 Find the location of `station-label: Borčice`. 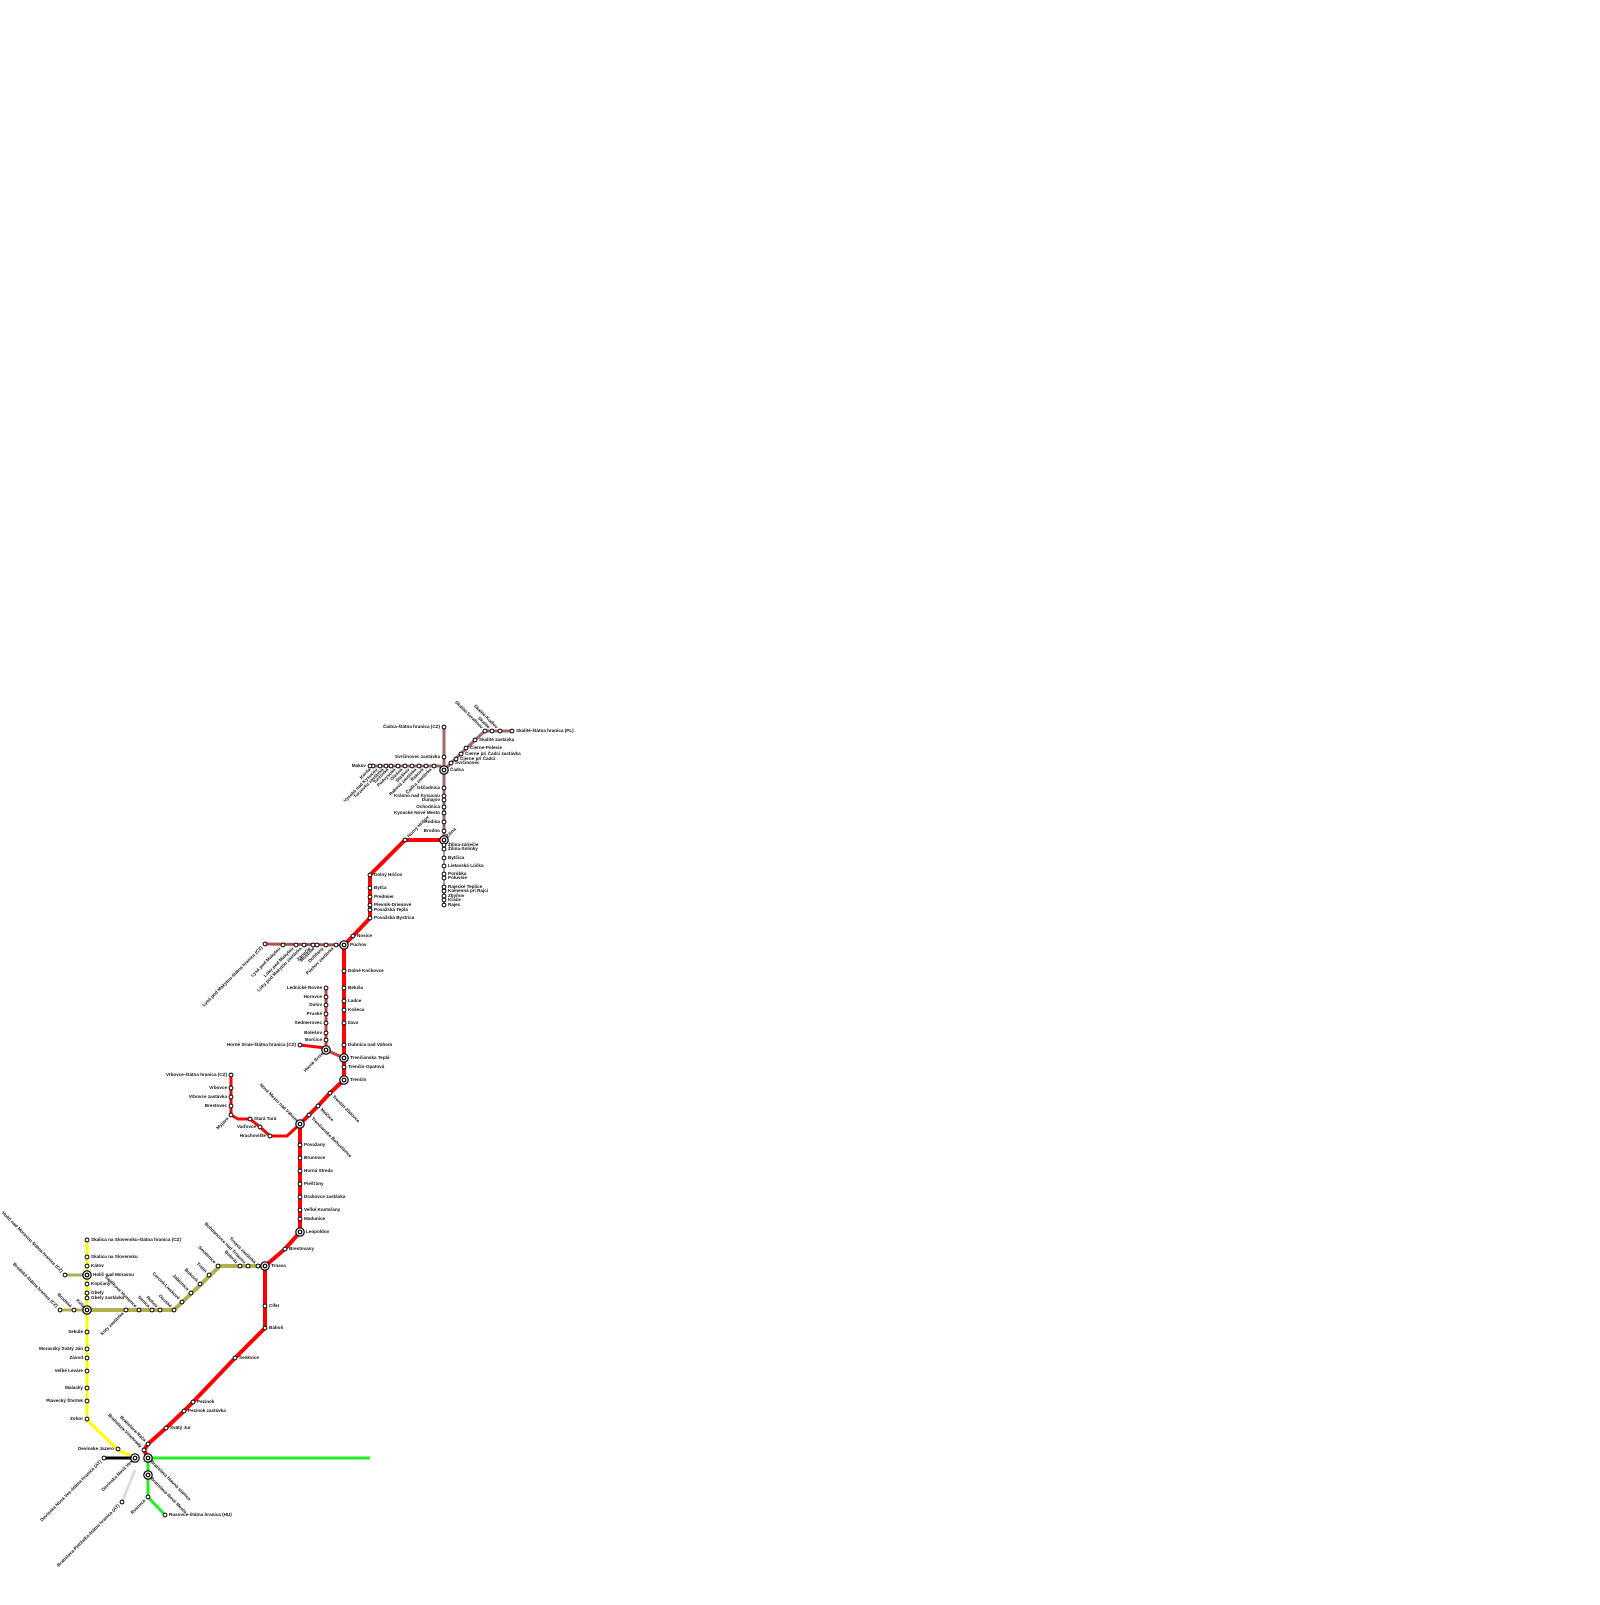

station-label: Borčice is located at coordinates (313, 1039).